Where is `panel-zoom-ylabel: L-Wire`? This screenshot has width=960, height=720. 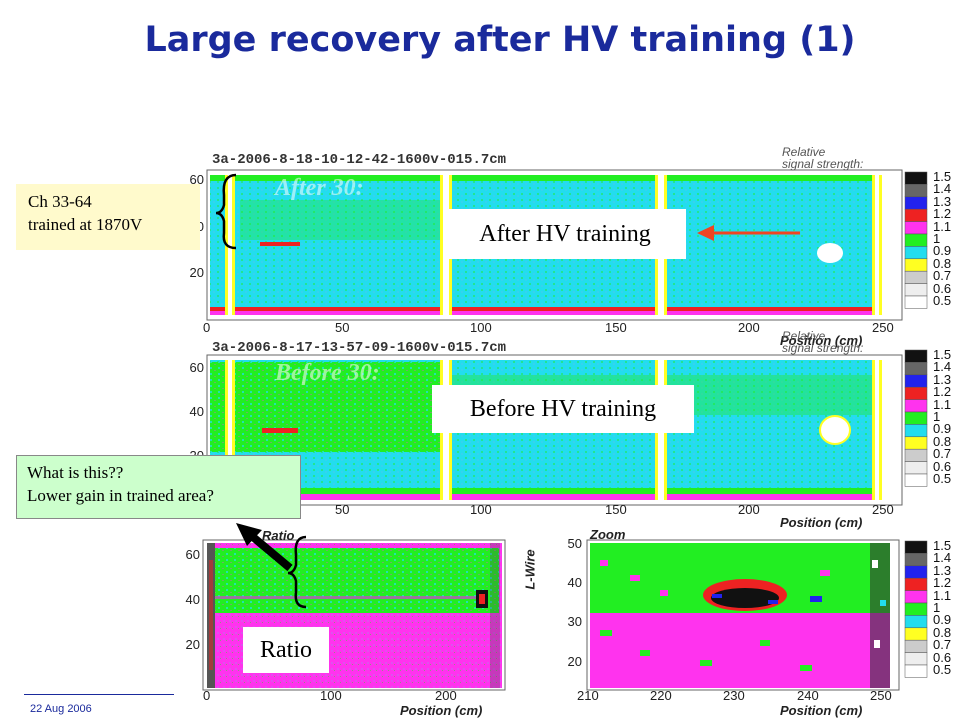 panel-zoom-ylabel: L-Wire is located at coordinates (530, 569).